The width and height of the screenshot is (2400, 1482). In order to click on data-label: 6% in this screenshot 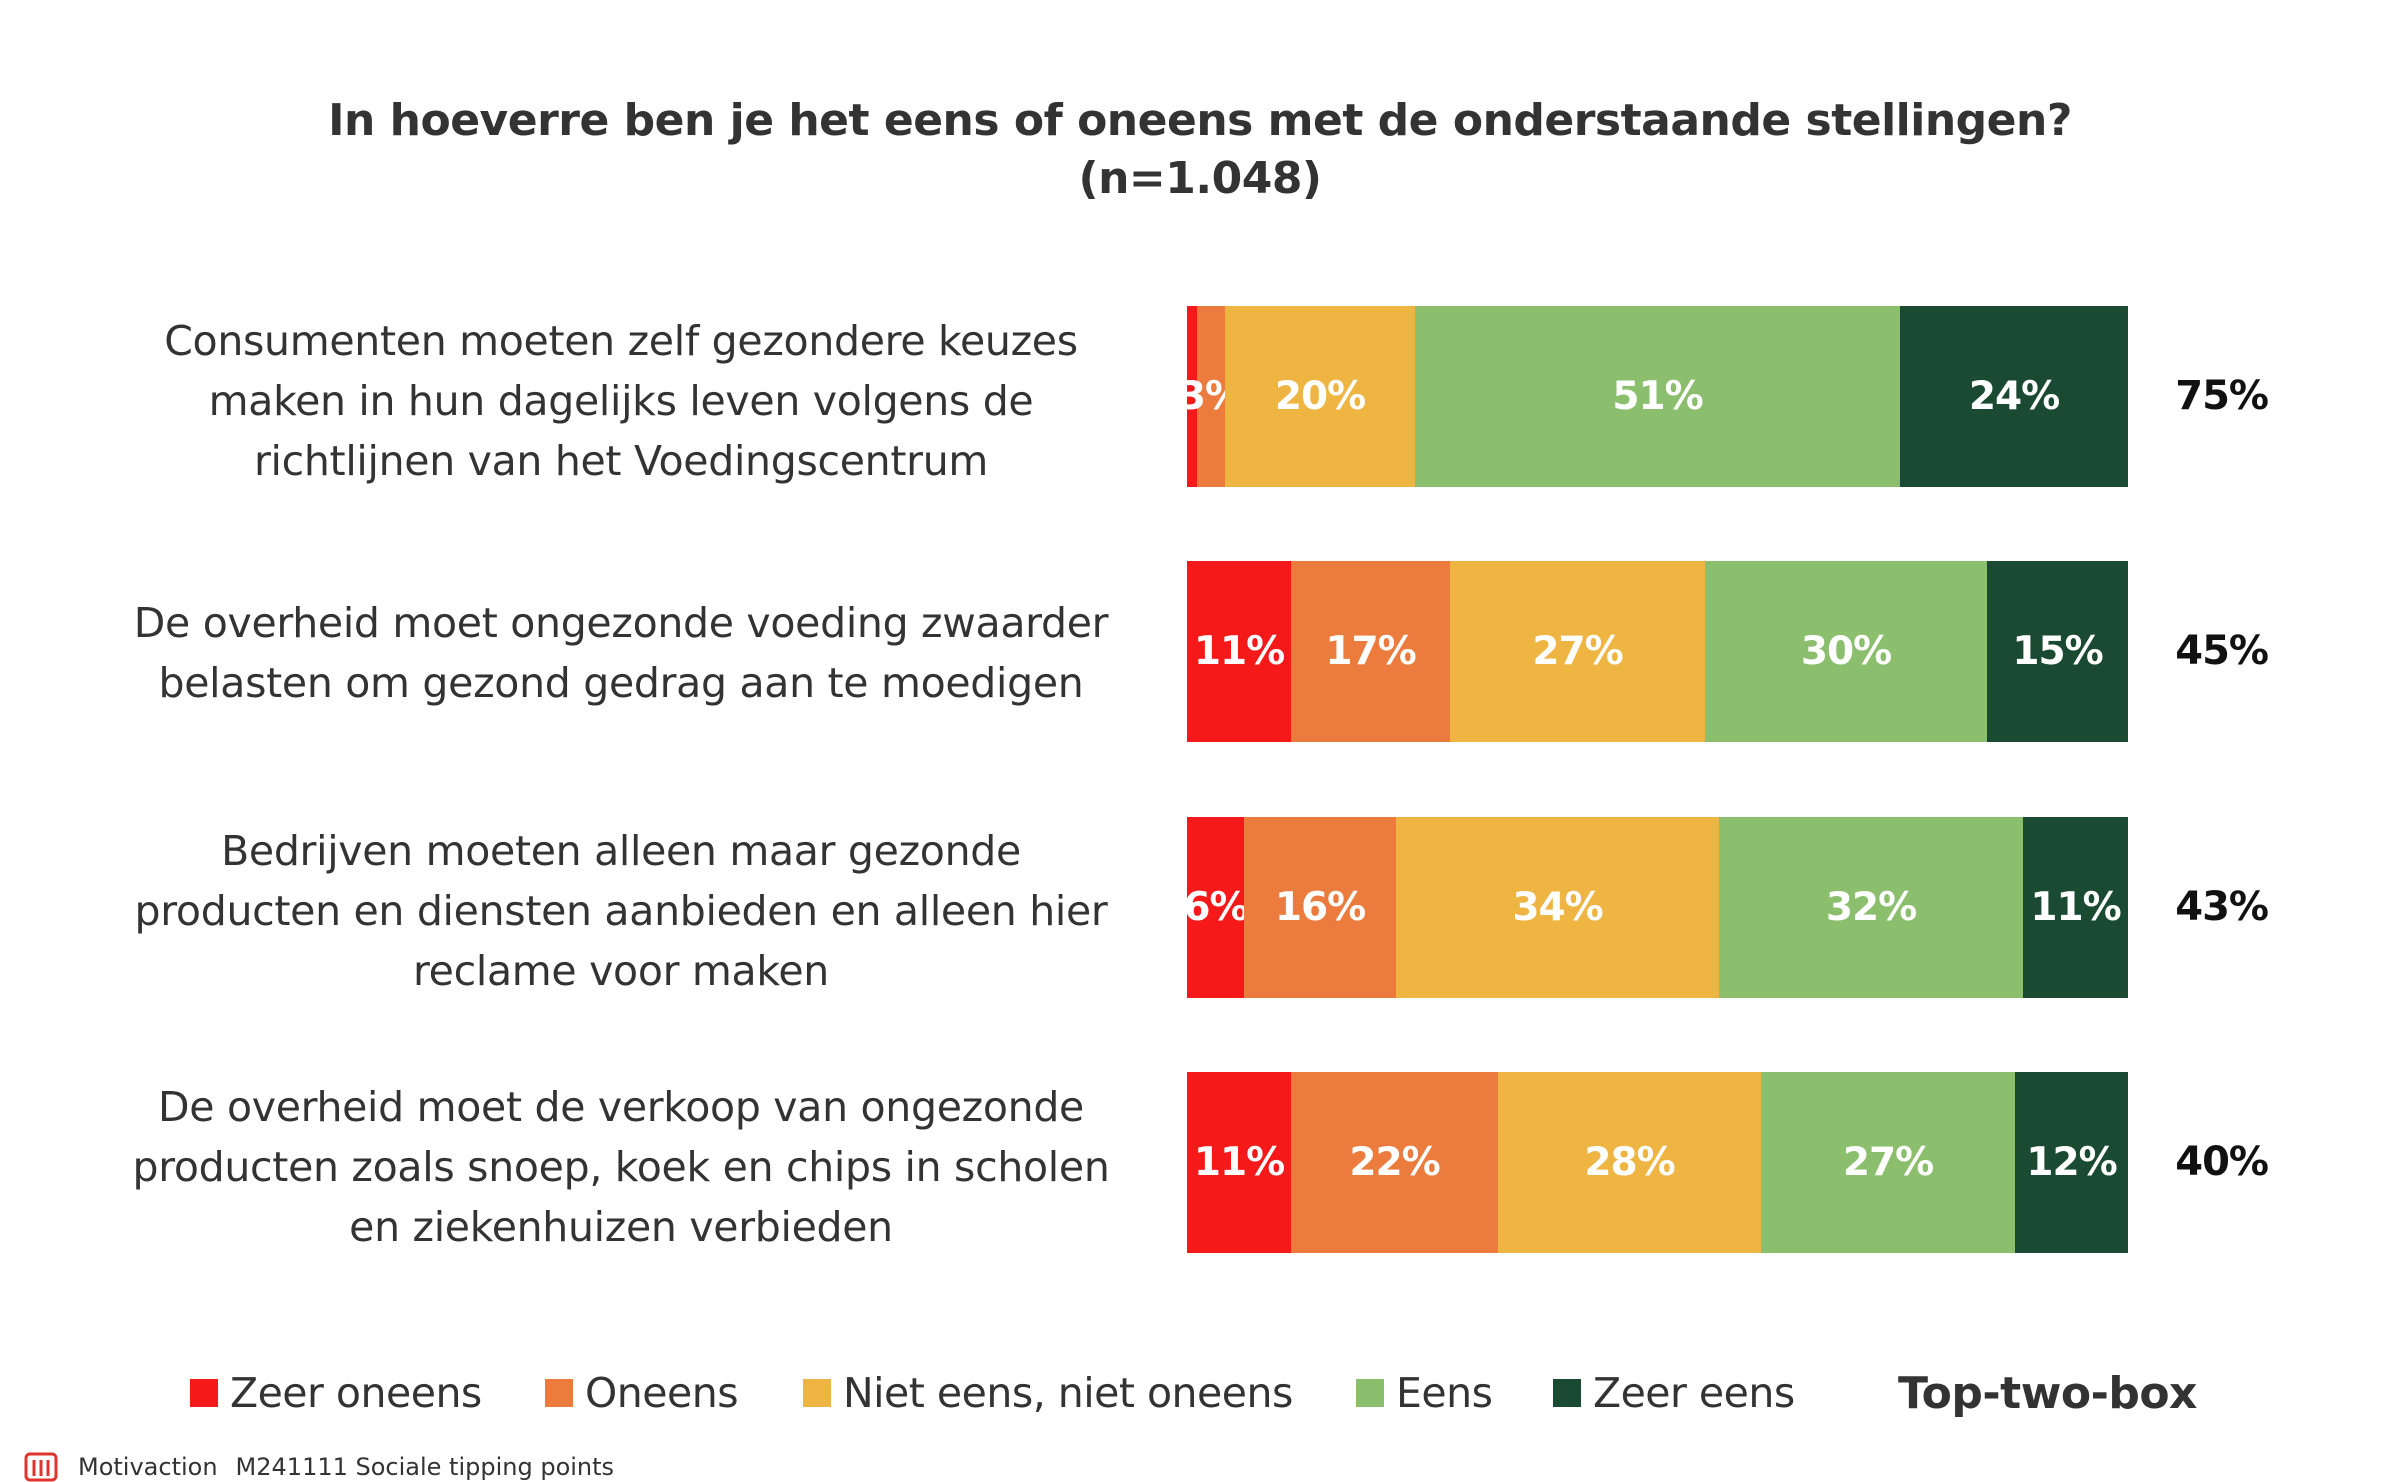, I will do `click(1215, 907)`.